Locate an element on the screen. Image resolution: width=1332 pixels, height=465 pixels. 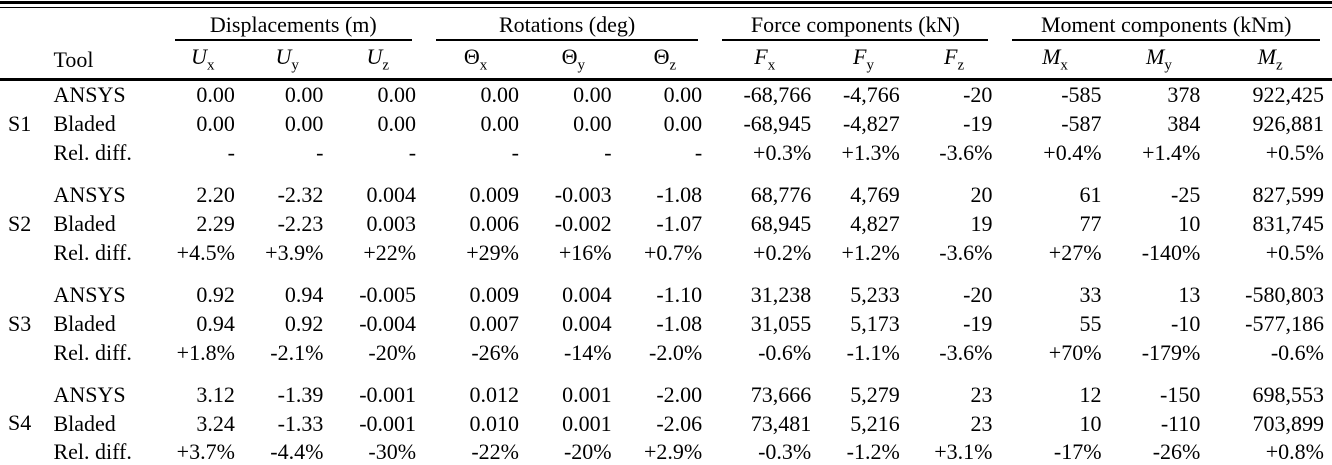
value-cell: +1.2% is located at coordinates (870, 252).